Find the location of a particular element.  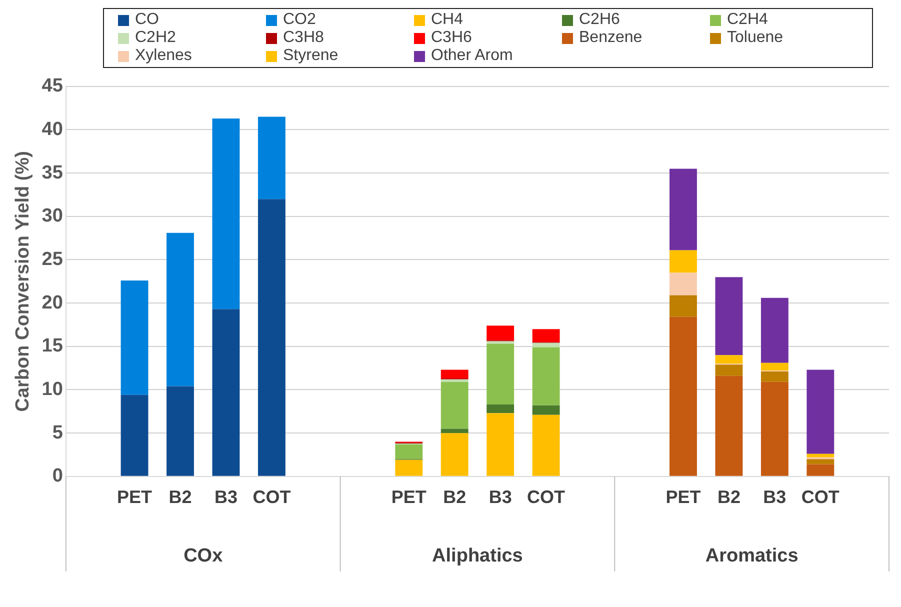

legend-label: Toluene is located at coordinates (755, 38).